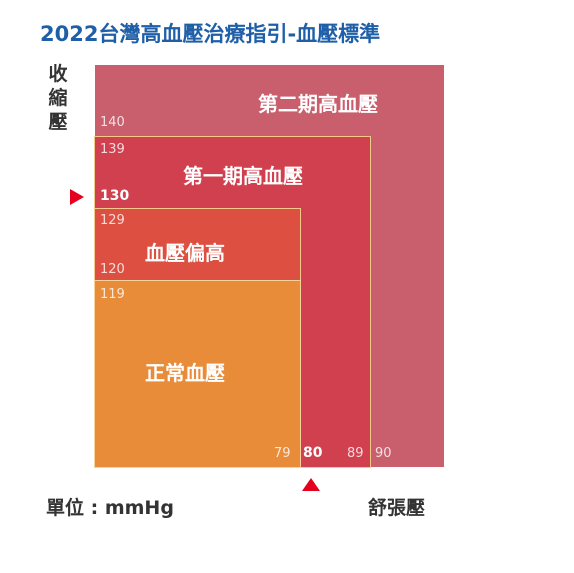  Describe the element at coordinates (185, 373) in the screenshot. I see `zone-normal-label: 正常血壓` at that location.